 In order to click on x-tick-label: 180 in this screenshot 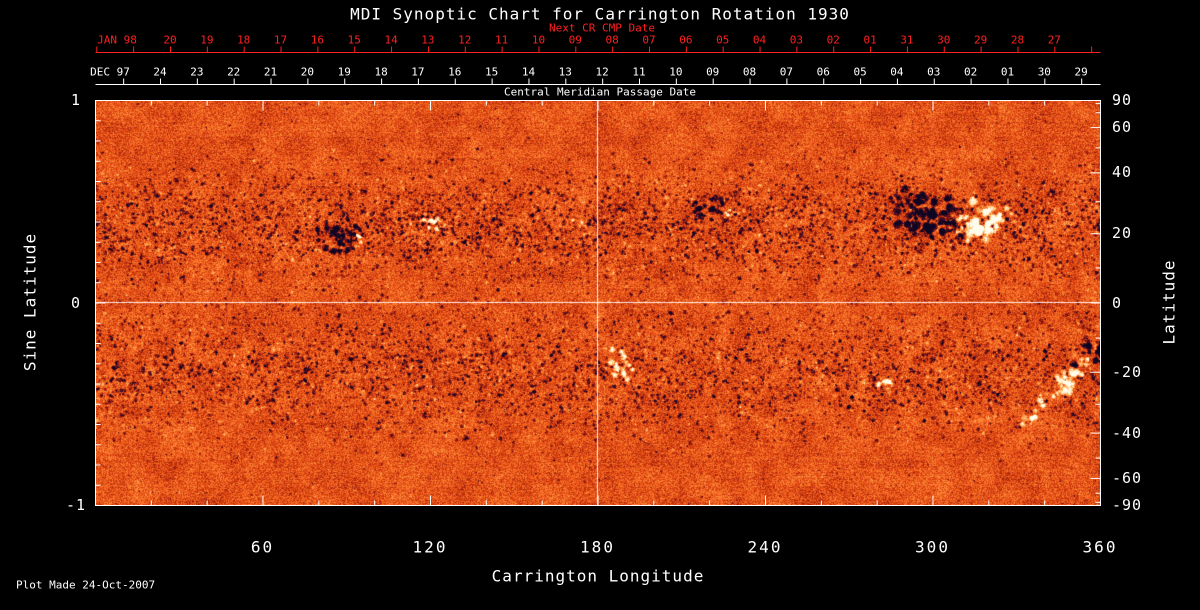, I will do `click(597, 547)`.